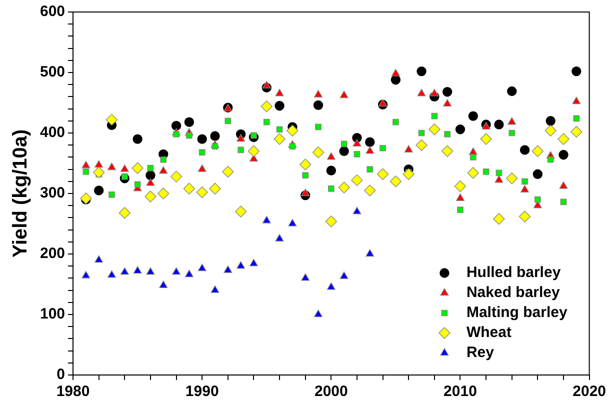 This screenshot has height=409, width=609. Describe the element at coordinates (53, 11) in the screenshot. I see `y-tick-label: 600` at that location.